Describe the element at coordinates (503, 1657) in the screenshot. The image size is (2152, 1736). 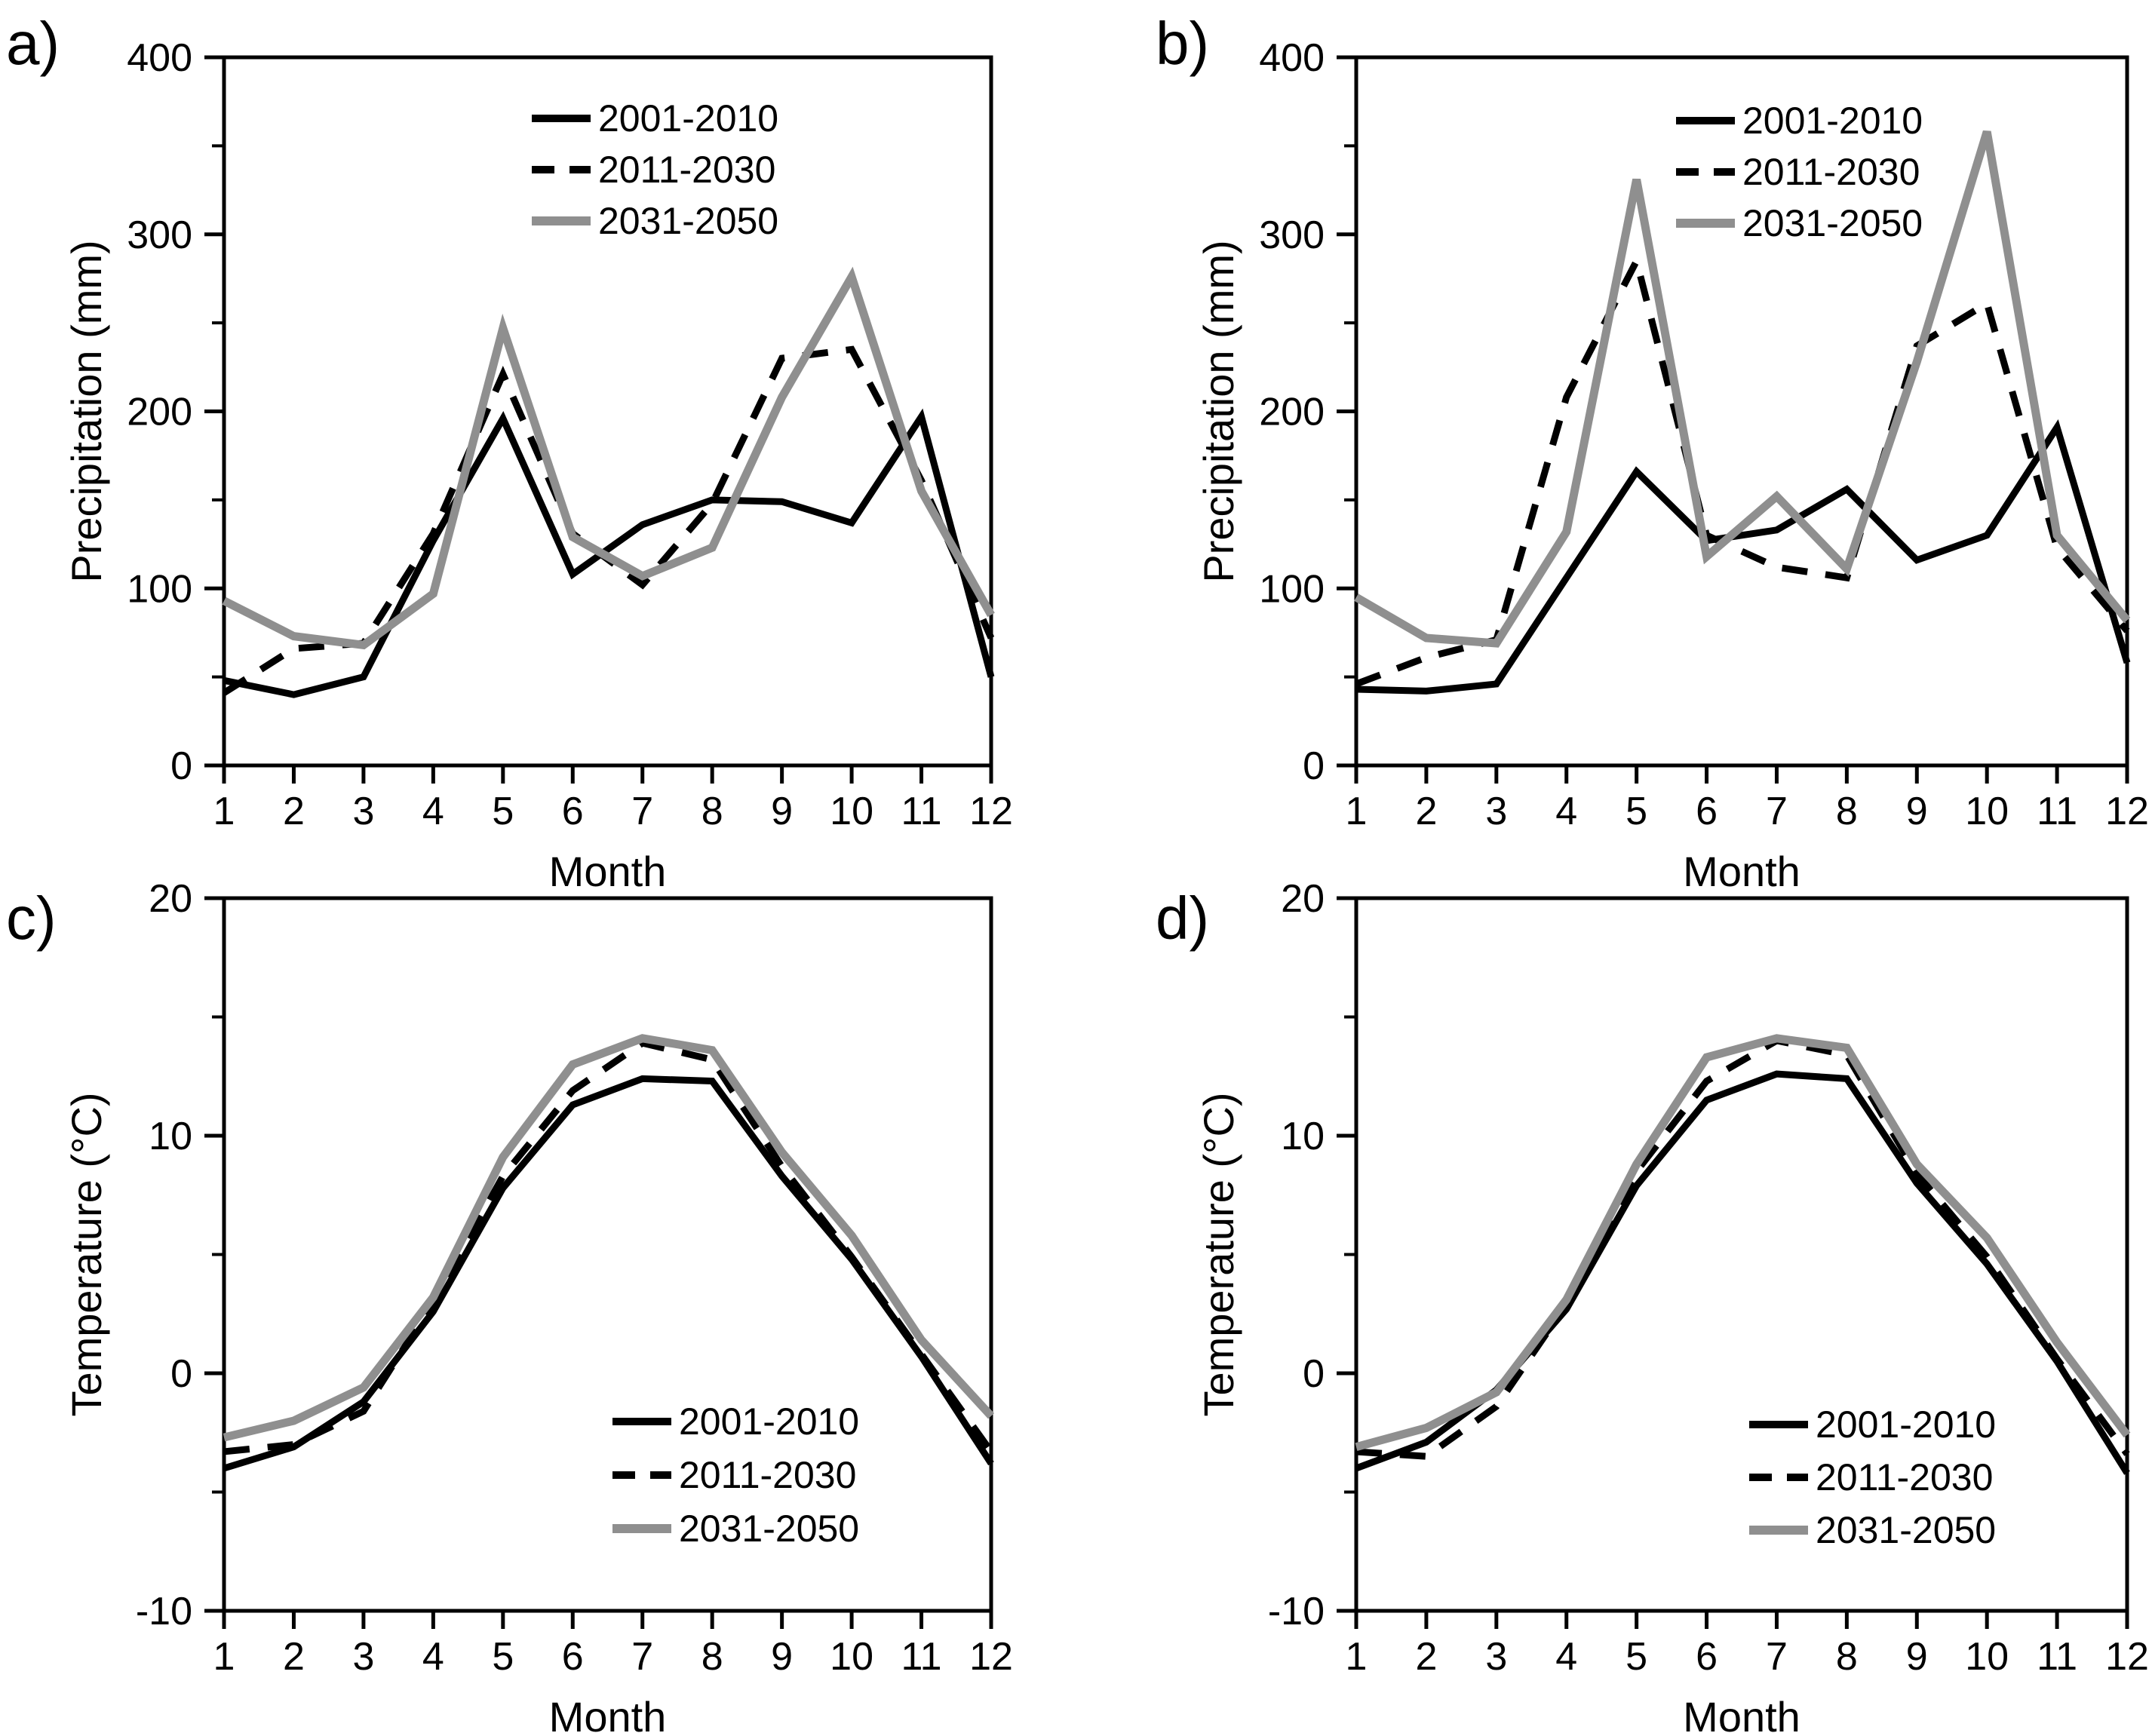
I see `x-tick-label-c: 5` at that location.